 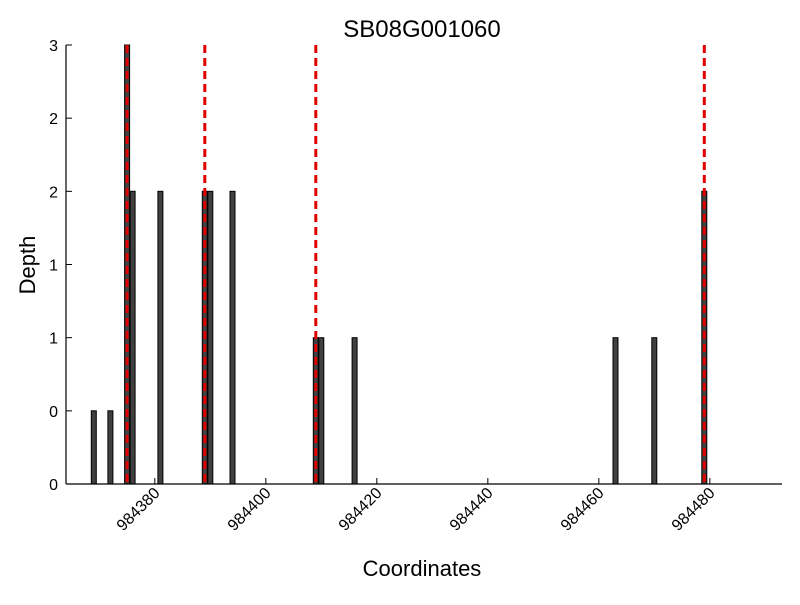 I want to click on x-tick-label: 984440, so click(x=472, y=510).